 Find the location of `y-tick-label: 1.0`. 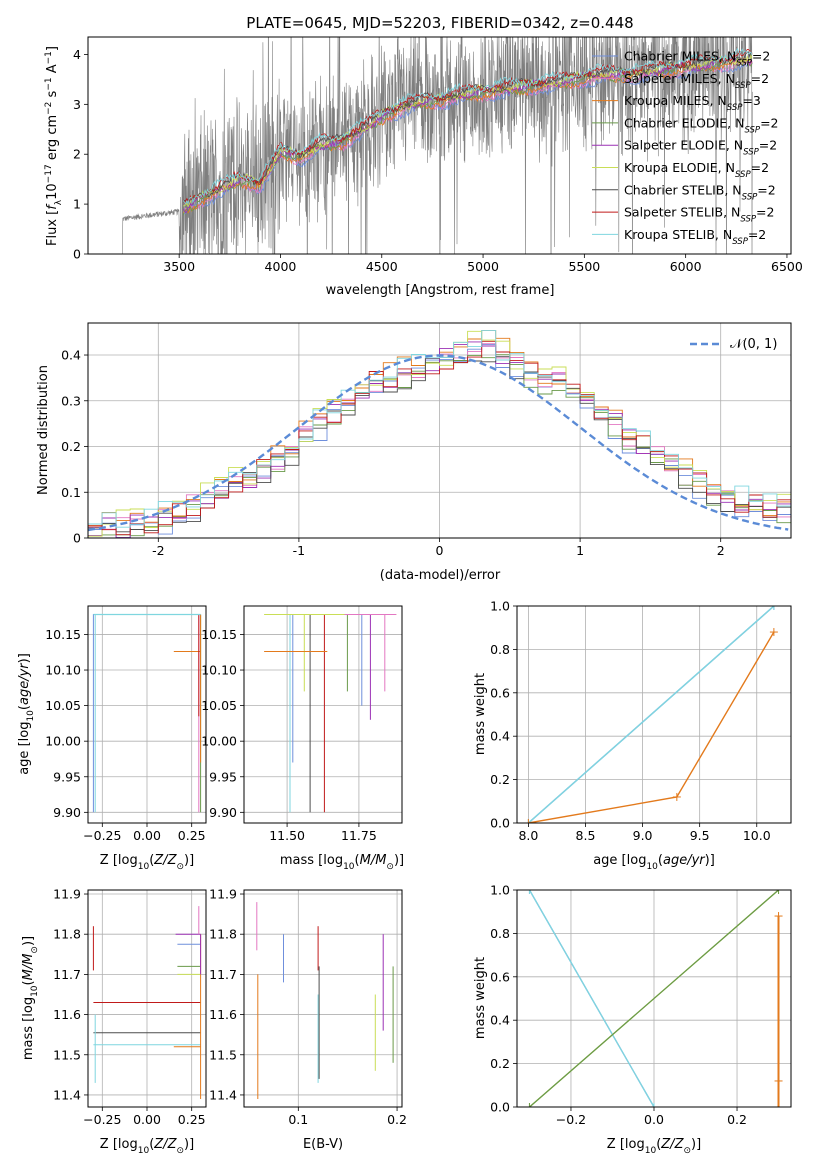

y-tick-label: 1.0 is located at coordinates (500, 890).